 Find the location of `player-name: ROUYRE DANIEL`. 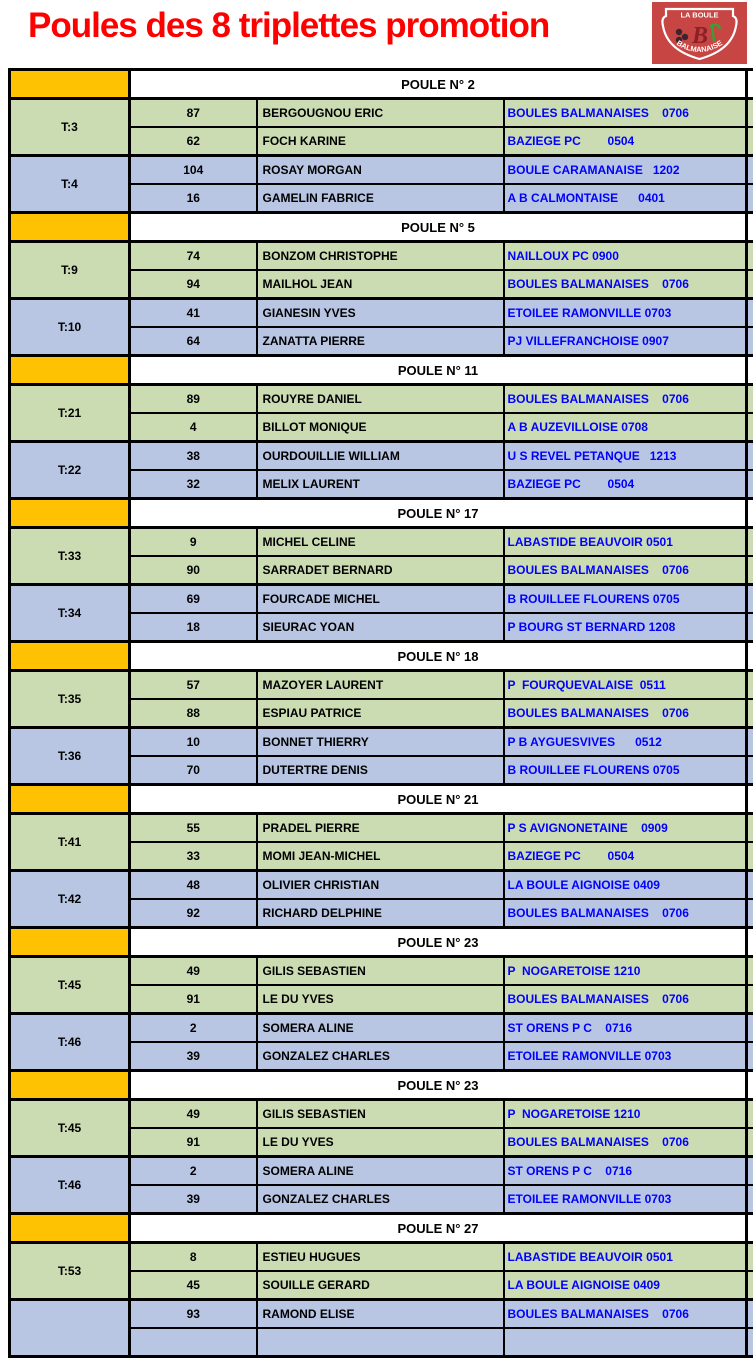

player-name: ROUYRE DANIEL is located at coordinates (380, 399).